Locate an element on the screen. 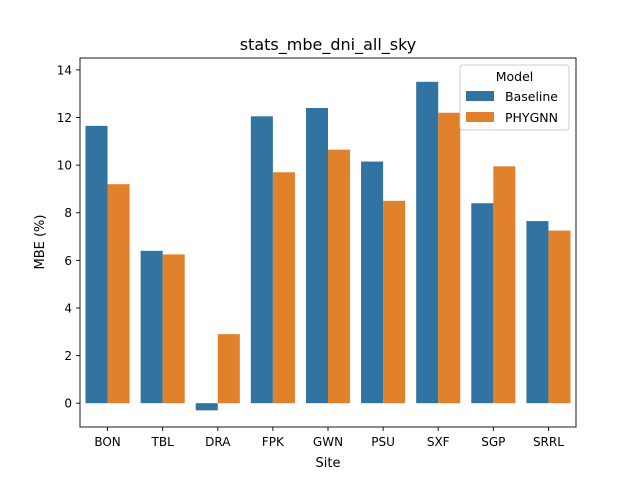 Image resolution: width=640 pixels, height=480 pixels. y-axis-label: MBE (%) is located at coordinates (40, 242).